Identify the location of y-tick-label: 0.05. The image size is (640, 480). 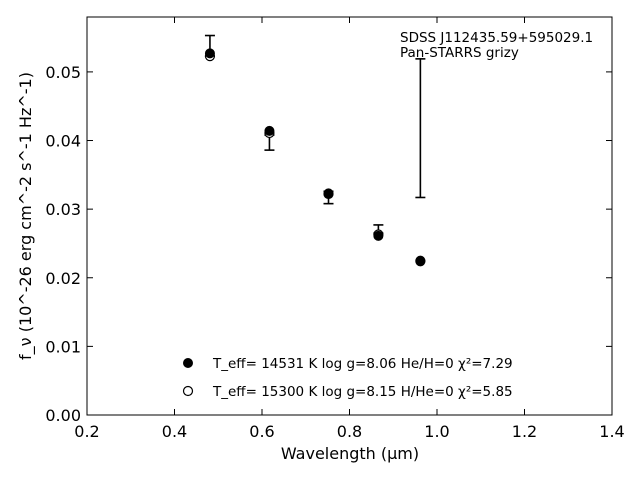
(63, 72).